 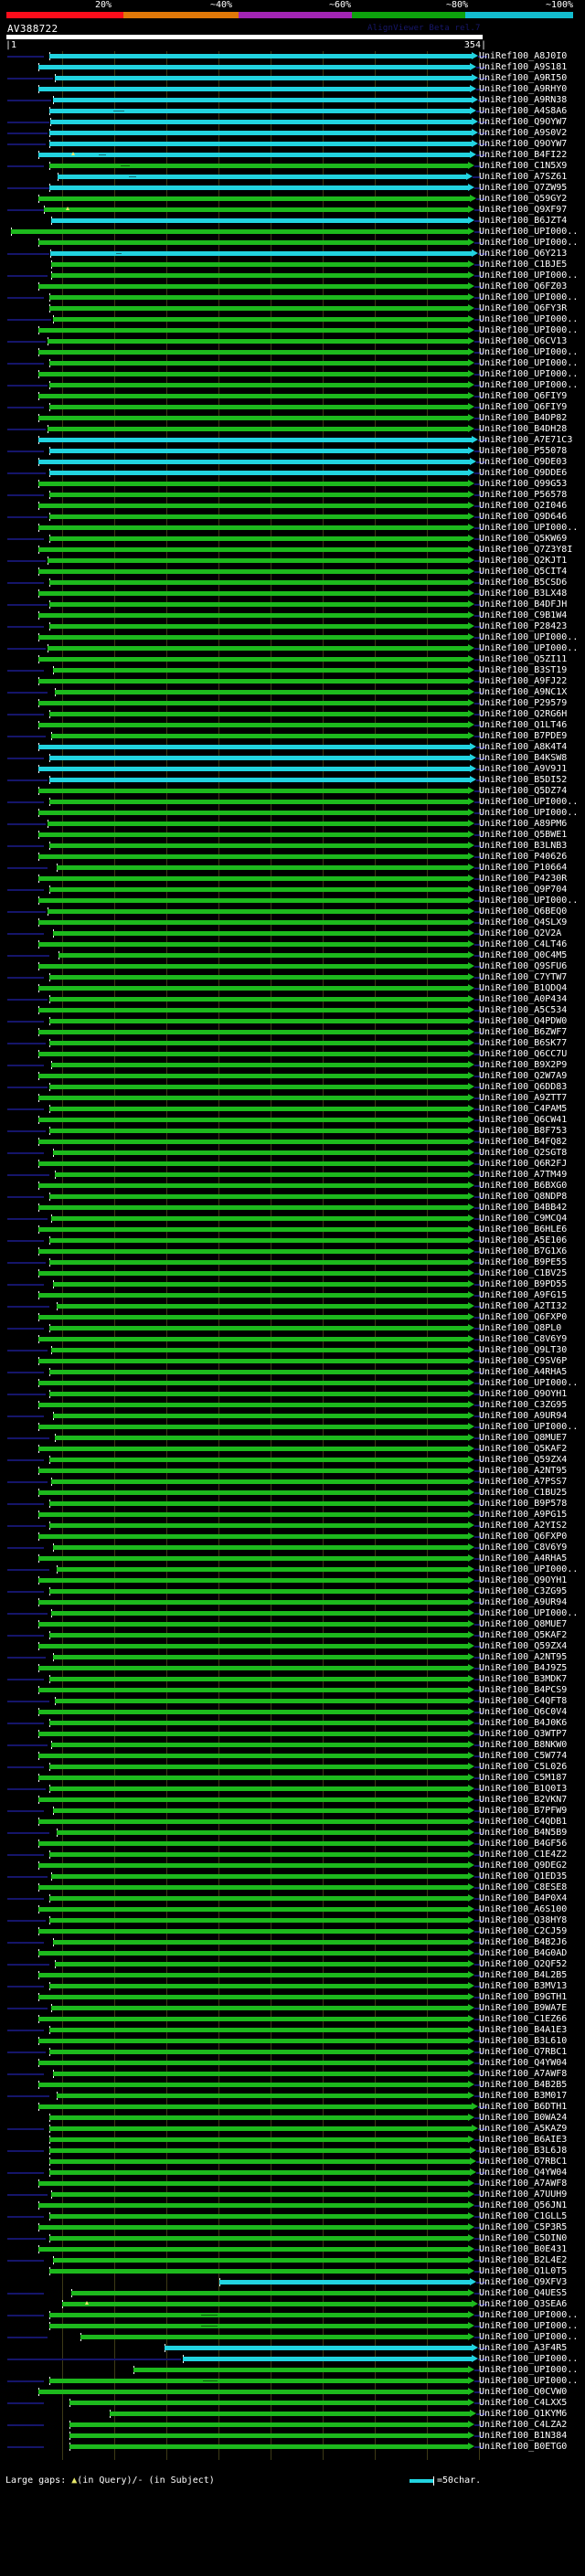 What do you see at coordinates (523, 868) in the screenshot?
I see `hit-label: UniRef100_P10664` at bounding box center [523, 868].